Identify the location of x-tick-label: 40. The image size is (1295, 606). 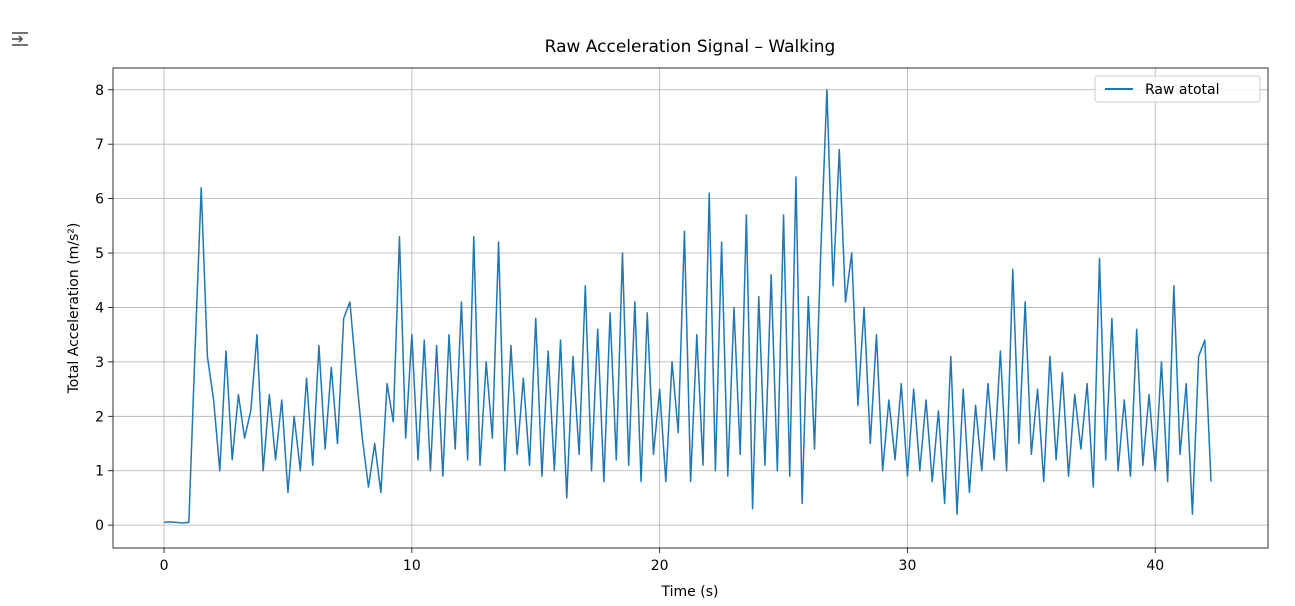
(1155, 566).